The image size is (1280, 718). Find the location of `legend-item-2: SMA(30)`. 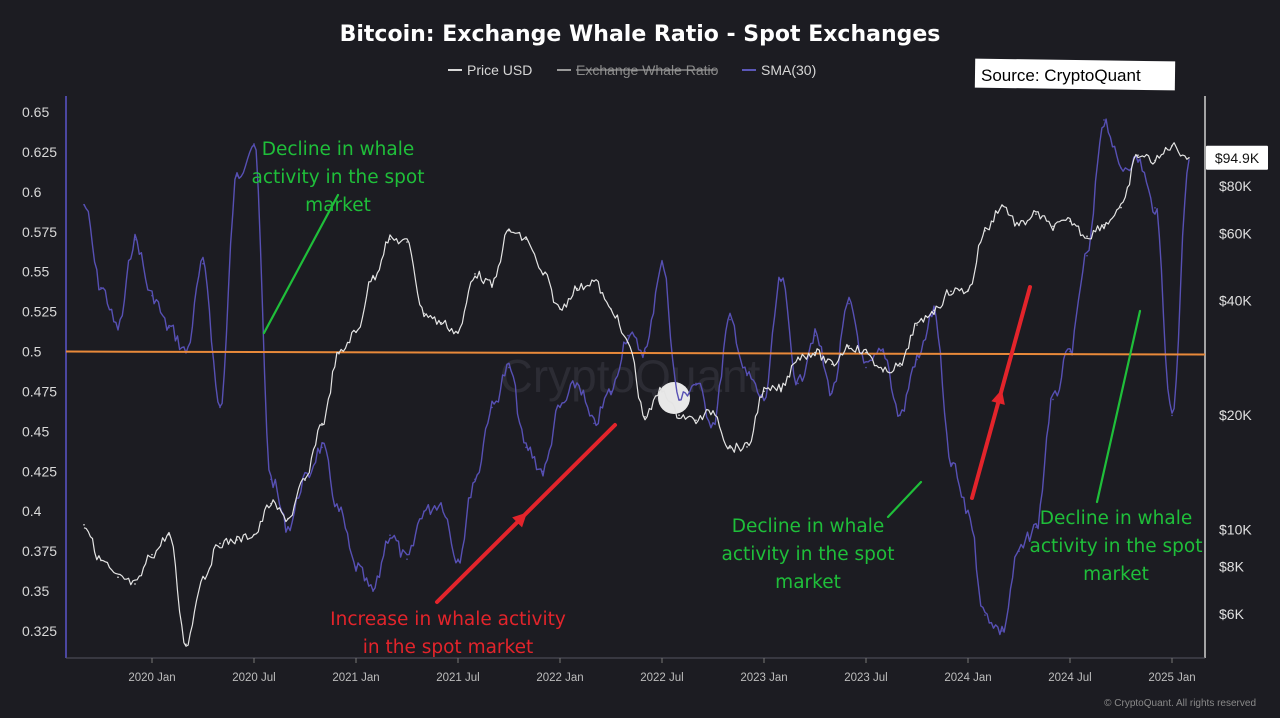

legend-item-2: SMA(30) is located at coordinates (779, 70).